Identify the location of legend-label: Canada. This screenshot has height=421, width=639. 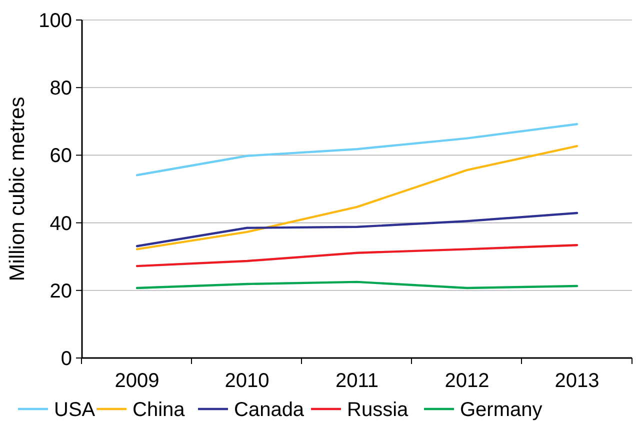
(269, 410).